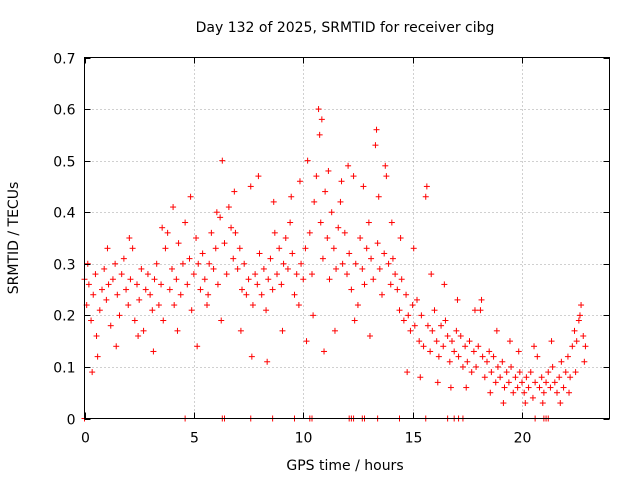 This screenshot has height=480, width=640. What do you see at coordinates (64, 60) in the screenshot?
I see `y-tick-label: 0.7` at bounding box center [64, 60].